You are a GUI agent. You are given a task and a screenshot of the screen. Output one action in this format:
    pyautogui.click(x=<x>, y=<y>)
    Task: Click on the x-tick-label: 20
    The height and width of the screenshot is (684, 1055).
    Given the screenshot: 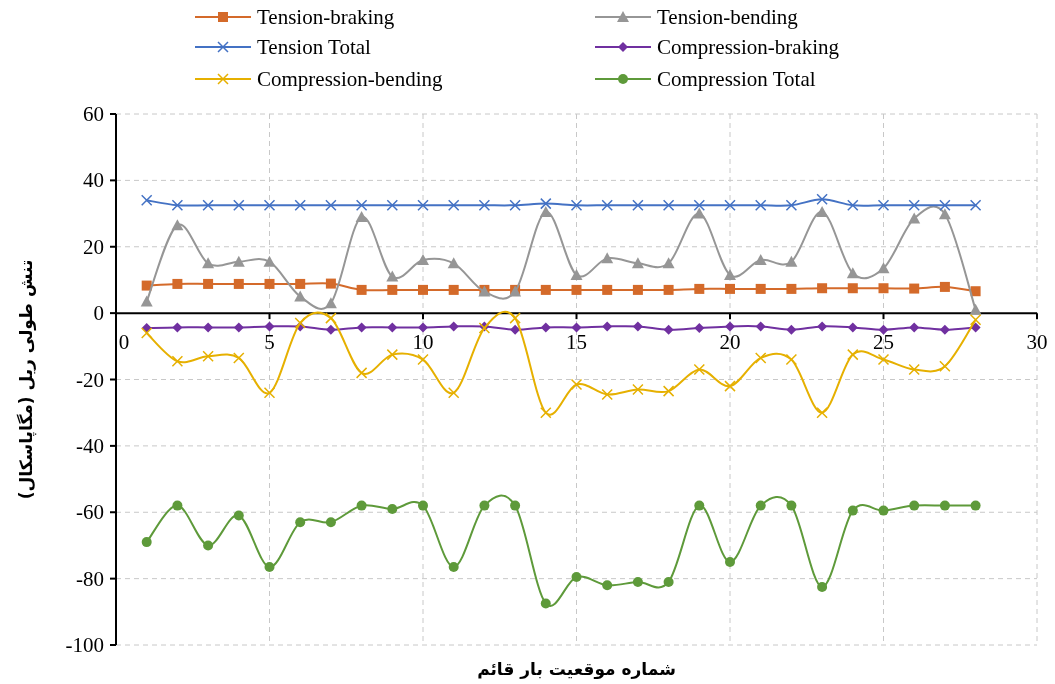 What is the action you would take?
    pyautogui.click(x=730, y=342)
    